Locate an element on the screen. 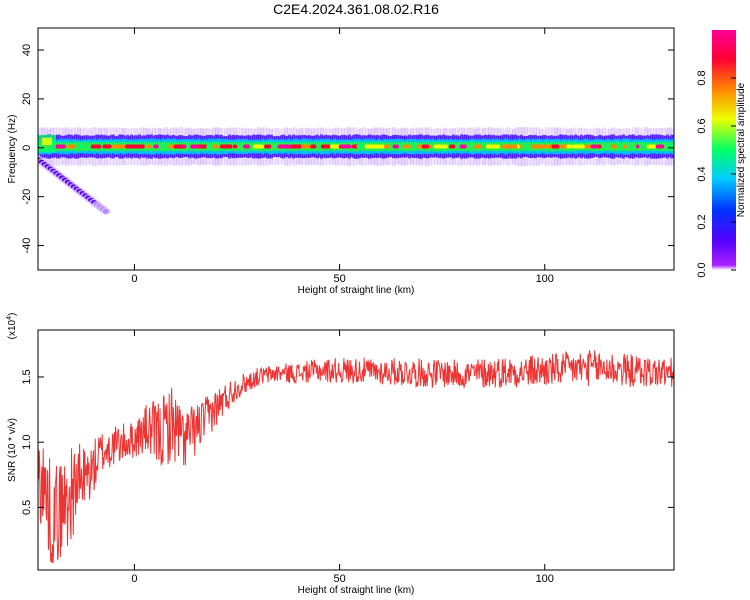  spectrogram-x-tick-label: 50 is located at coordinates (339, 279).